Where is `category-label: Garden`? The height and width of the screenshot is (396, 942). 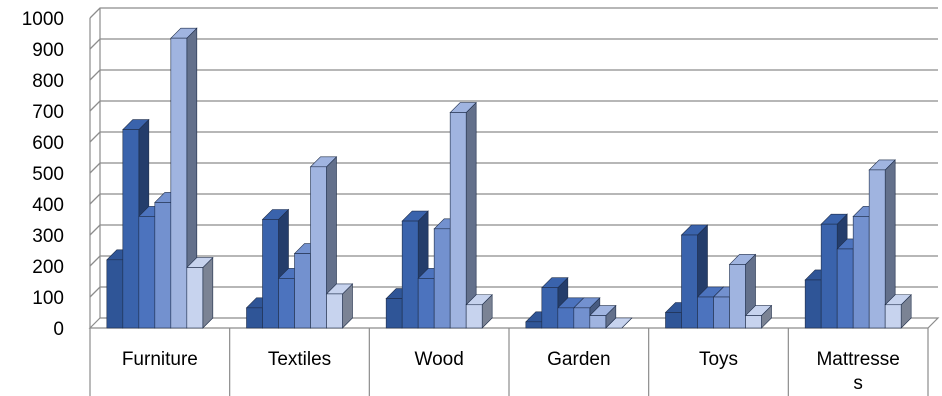 category-label: Garden is located at coordinates (578, 359).